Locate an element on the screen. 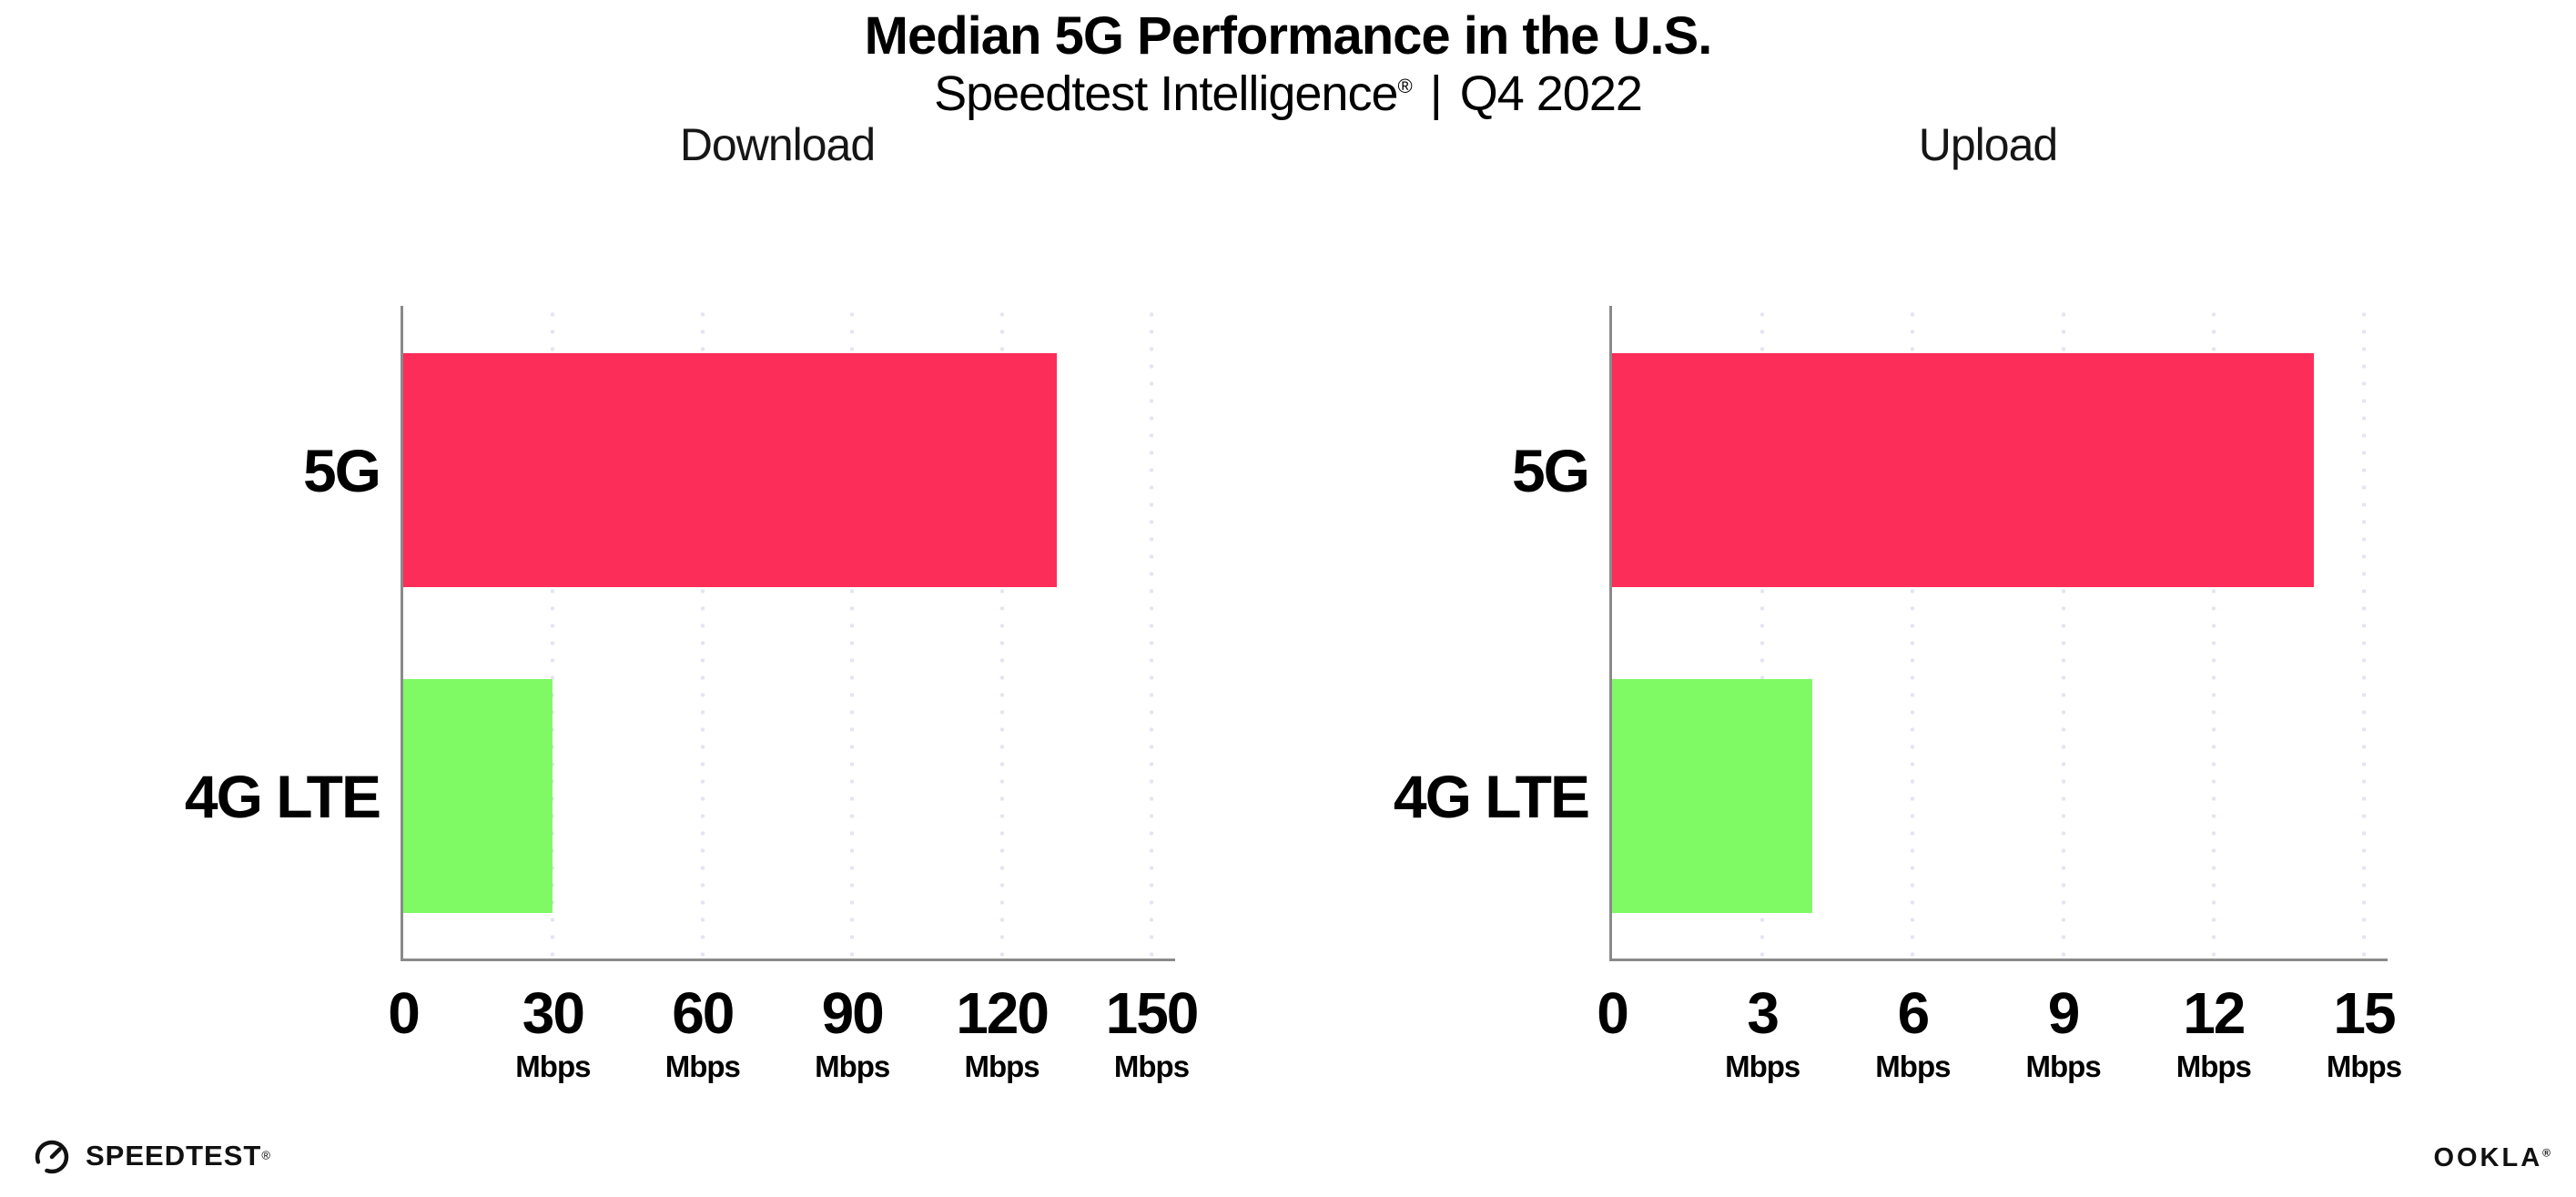  tick-value: 60 is located at coordinates (703, 1013).